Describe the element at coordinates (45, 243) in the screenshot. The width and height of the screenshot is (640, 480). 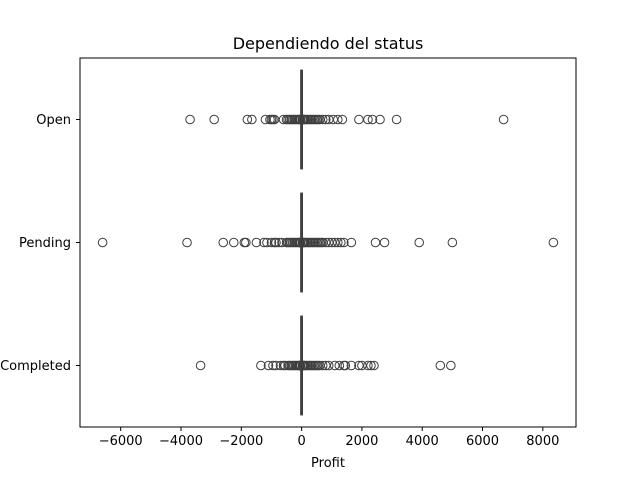
I see `y-tick-label: Pending` at that location.